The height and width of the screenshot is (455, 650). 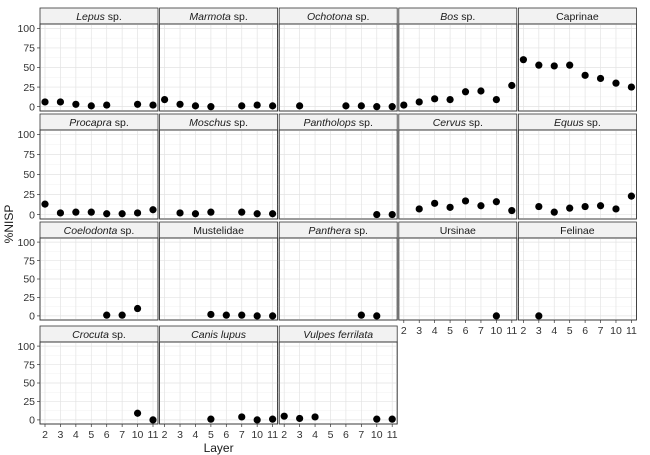 I want to click on facet-strip-label: Felinae, so click(x=577, y=231).